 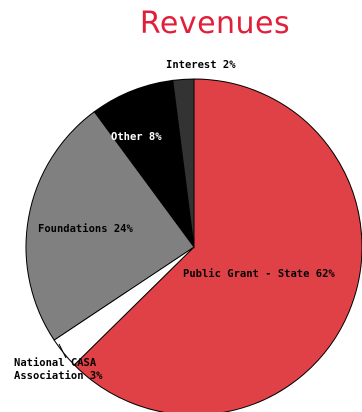 What do you see at coordinates (62, 351) in the screenshot?
I see `leader-line` at bounding box center [62, 351].